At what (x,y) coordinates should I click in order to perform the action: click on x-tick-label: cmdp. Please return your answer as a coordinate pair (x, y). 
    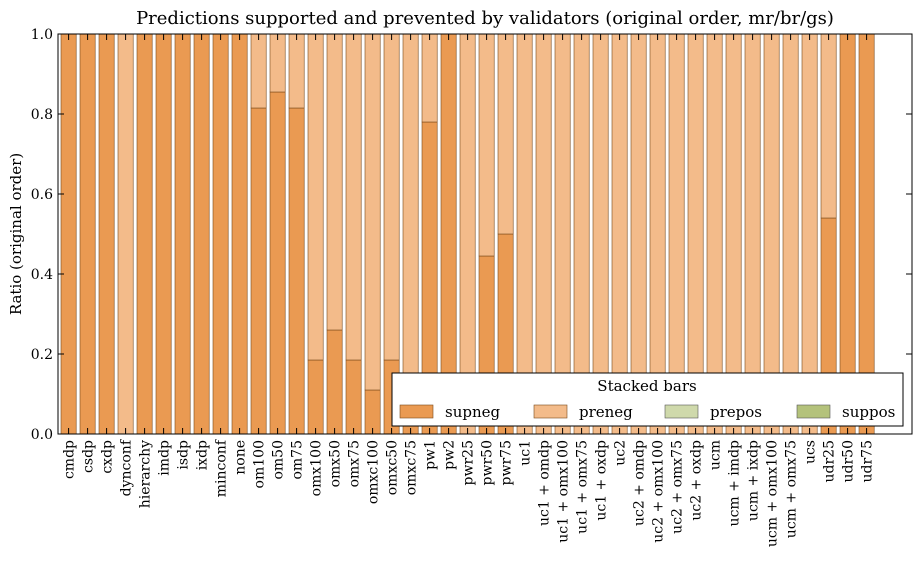
    Looking at the image, I should click on (70, 459).